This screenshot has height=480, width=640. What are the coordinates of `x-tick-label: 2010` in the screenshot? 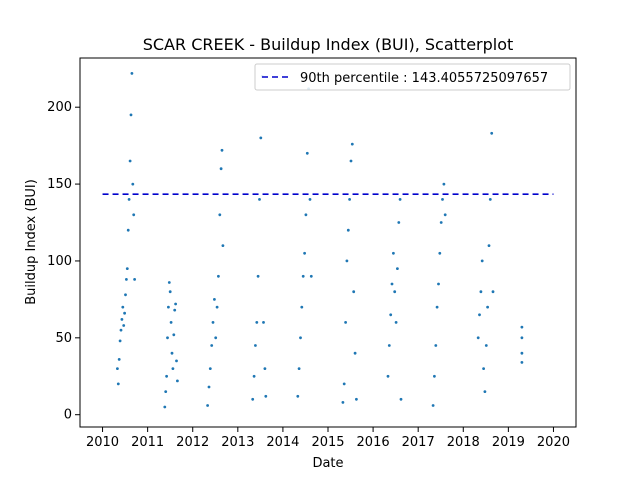 It's located at (102, 442).